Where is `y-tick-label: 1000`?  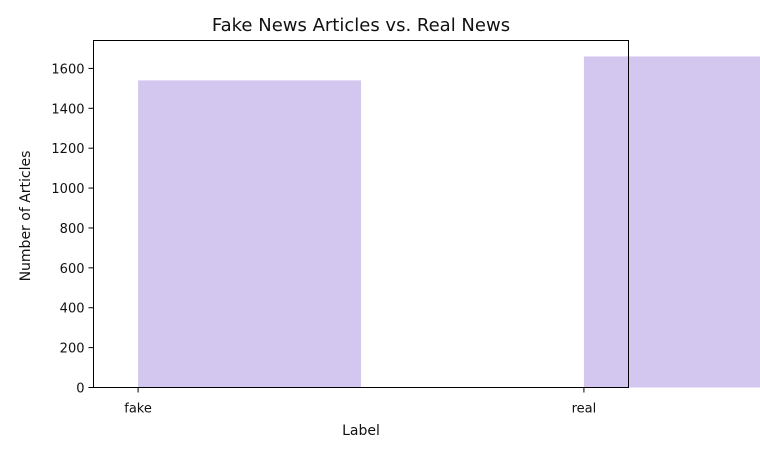
y-tick-label: 1000 is located at coordinates (67, 189).